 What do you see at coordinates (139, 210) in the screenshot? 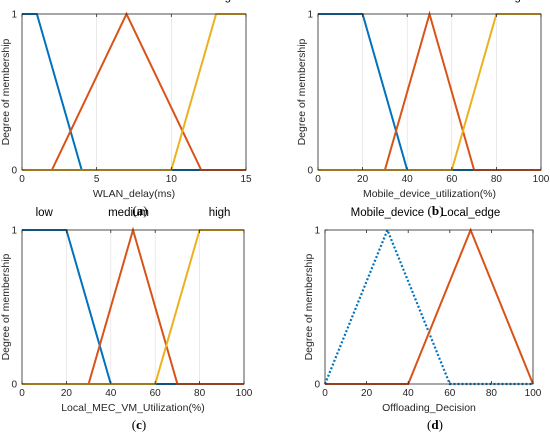
I see `panel-caption: (a)` at bounding box center [139, 210].